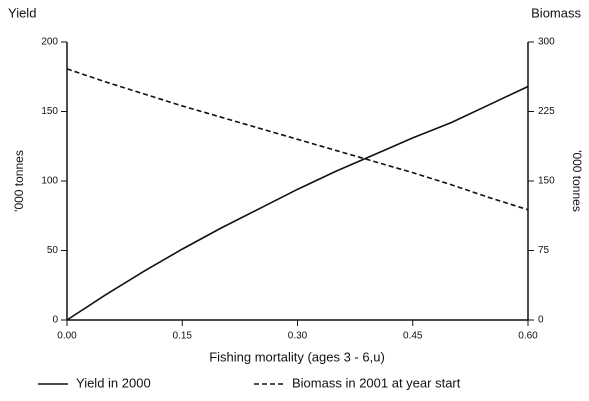 Image resolution: width=589 pixels, height=401 pixels. I want to click on legend-label: Biomass in 2001 at year start, so click(376, 382).